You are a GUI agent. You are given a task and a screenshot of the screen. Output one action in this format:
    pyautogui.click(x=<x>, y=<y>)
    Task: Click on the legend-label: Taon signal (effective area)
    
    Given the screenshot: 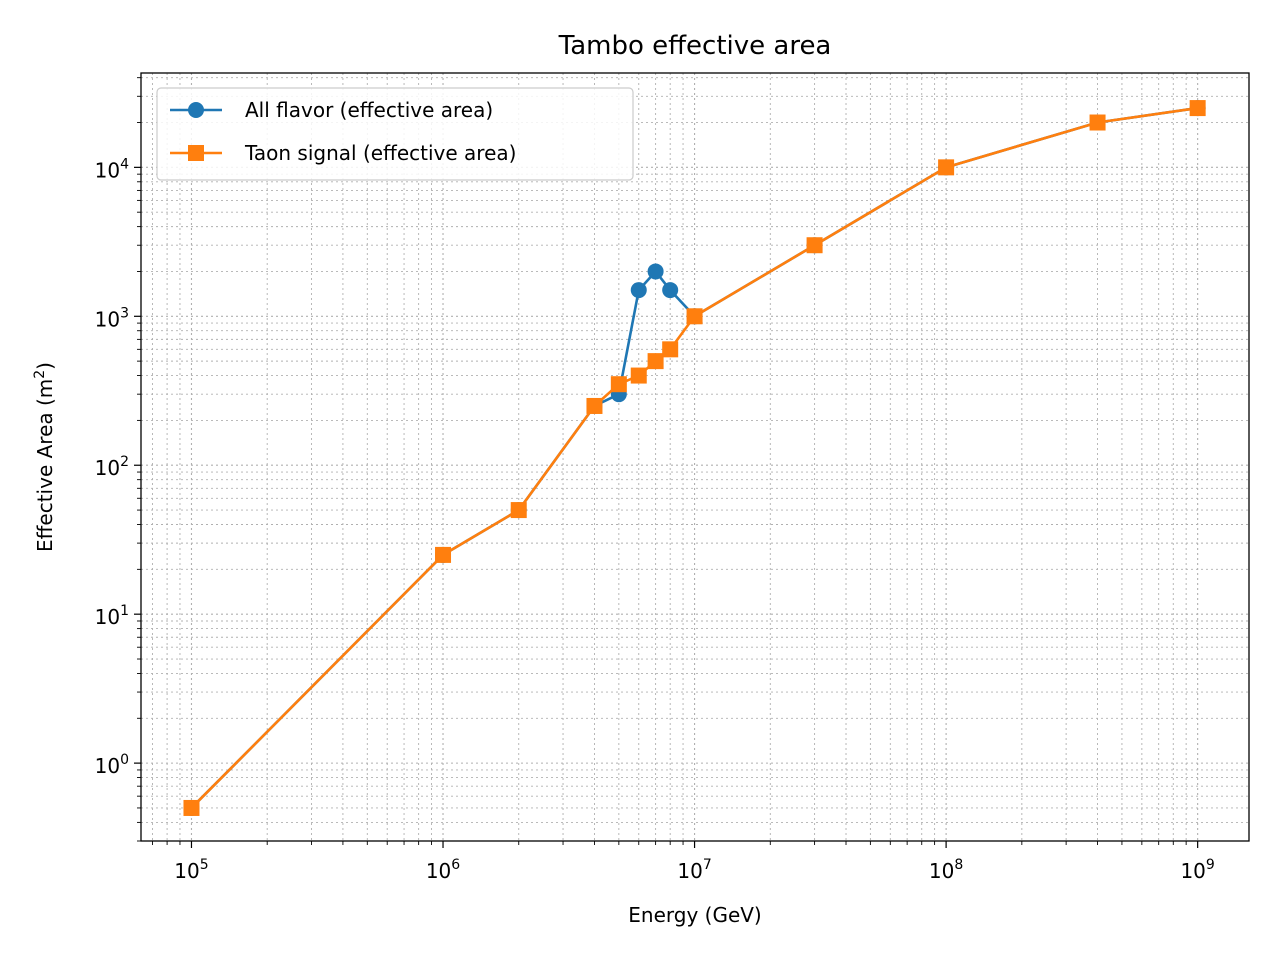 What is the action you would take?
    pyautogui.click(x=380, y=153)
    